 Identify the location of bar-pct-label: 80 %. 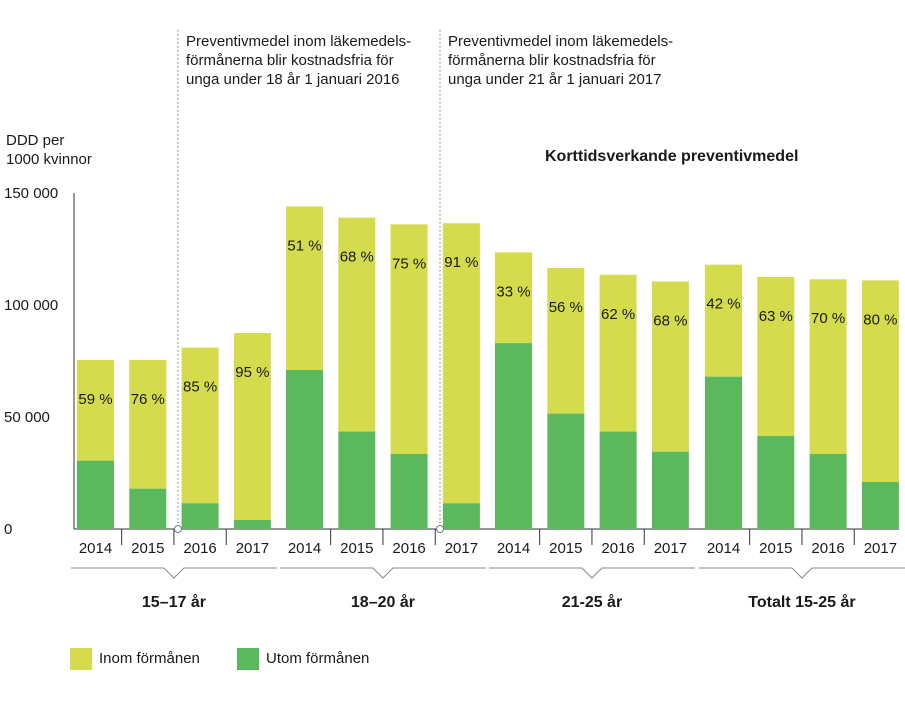
(880, 319).